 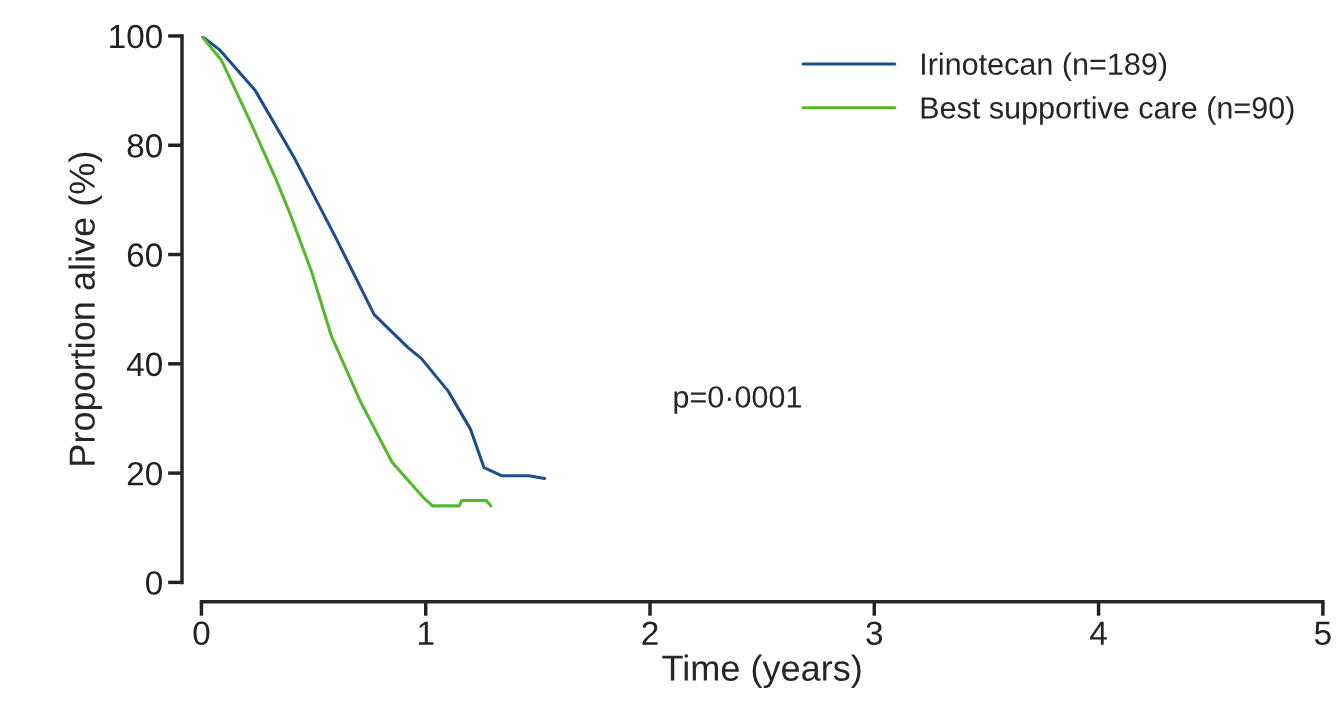 I want to click on y-axis-title: Proportion alive (%), so click(x=85, y=308).